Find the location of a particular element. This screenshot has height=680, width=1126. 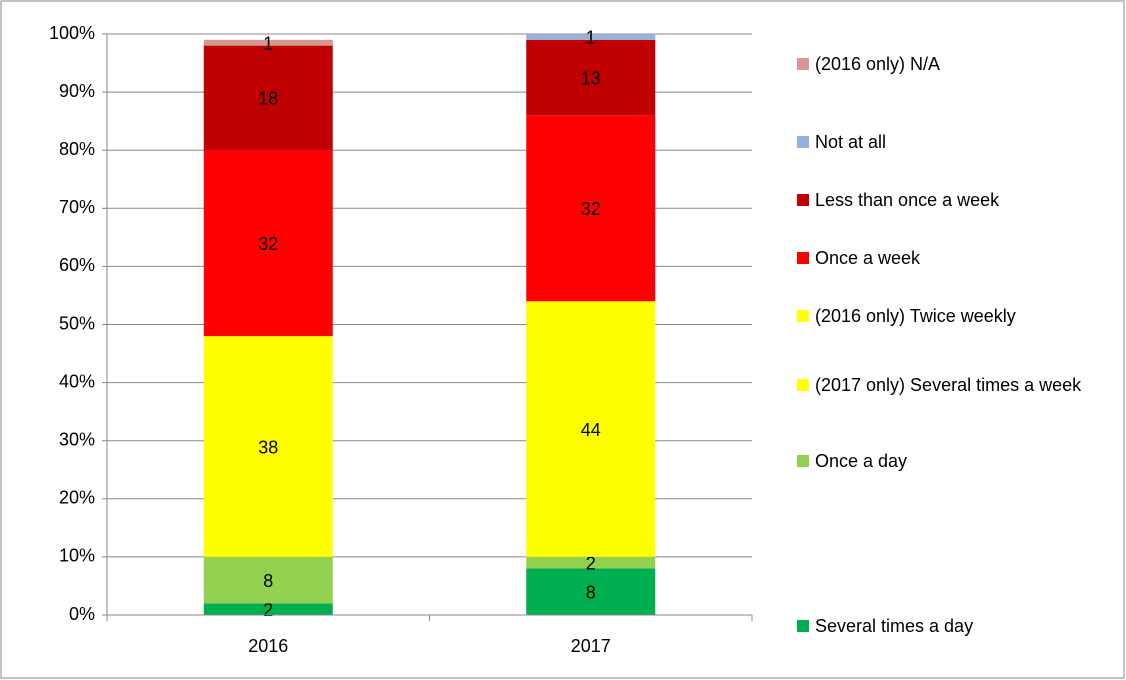

y-tick-label: 20% is located at coordinates (77, 498).